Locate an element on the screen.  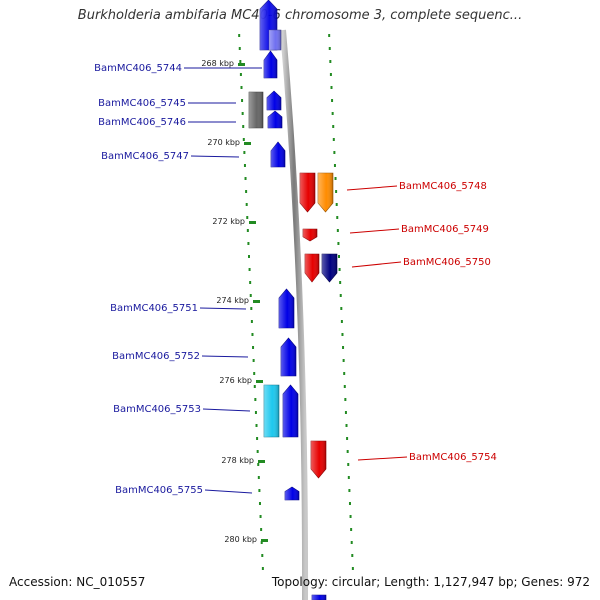
gene-label-BamMC406_5744: BamMC406_5744 is located at coordinates (178, 68).